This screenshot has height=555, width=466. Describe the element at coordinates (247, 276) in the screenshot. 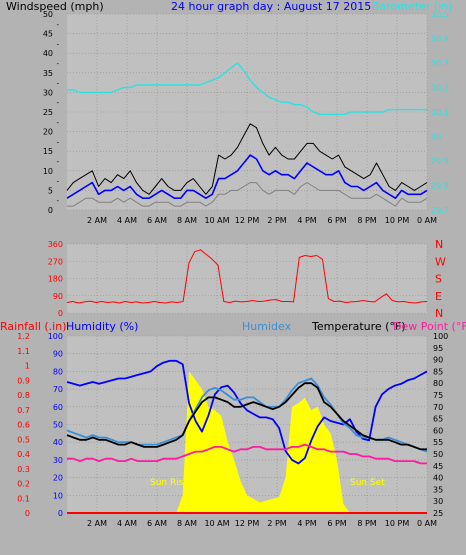

I see `wind-direction-line` at that location.